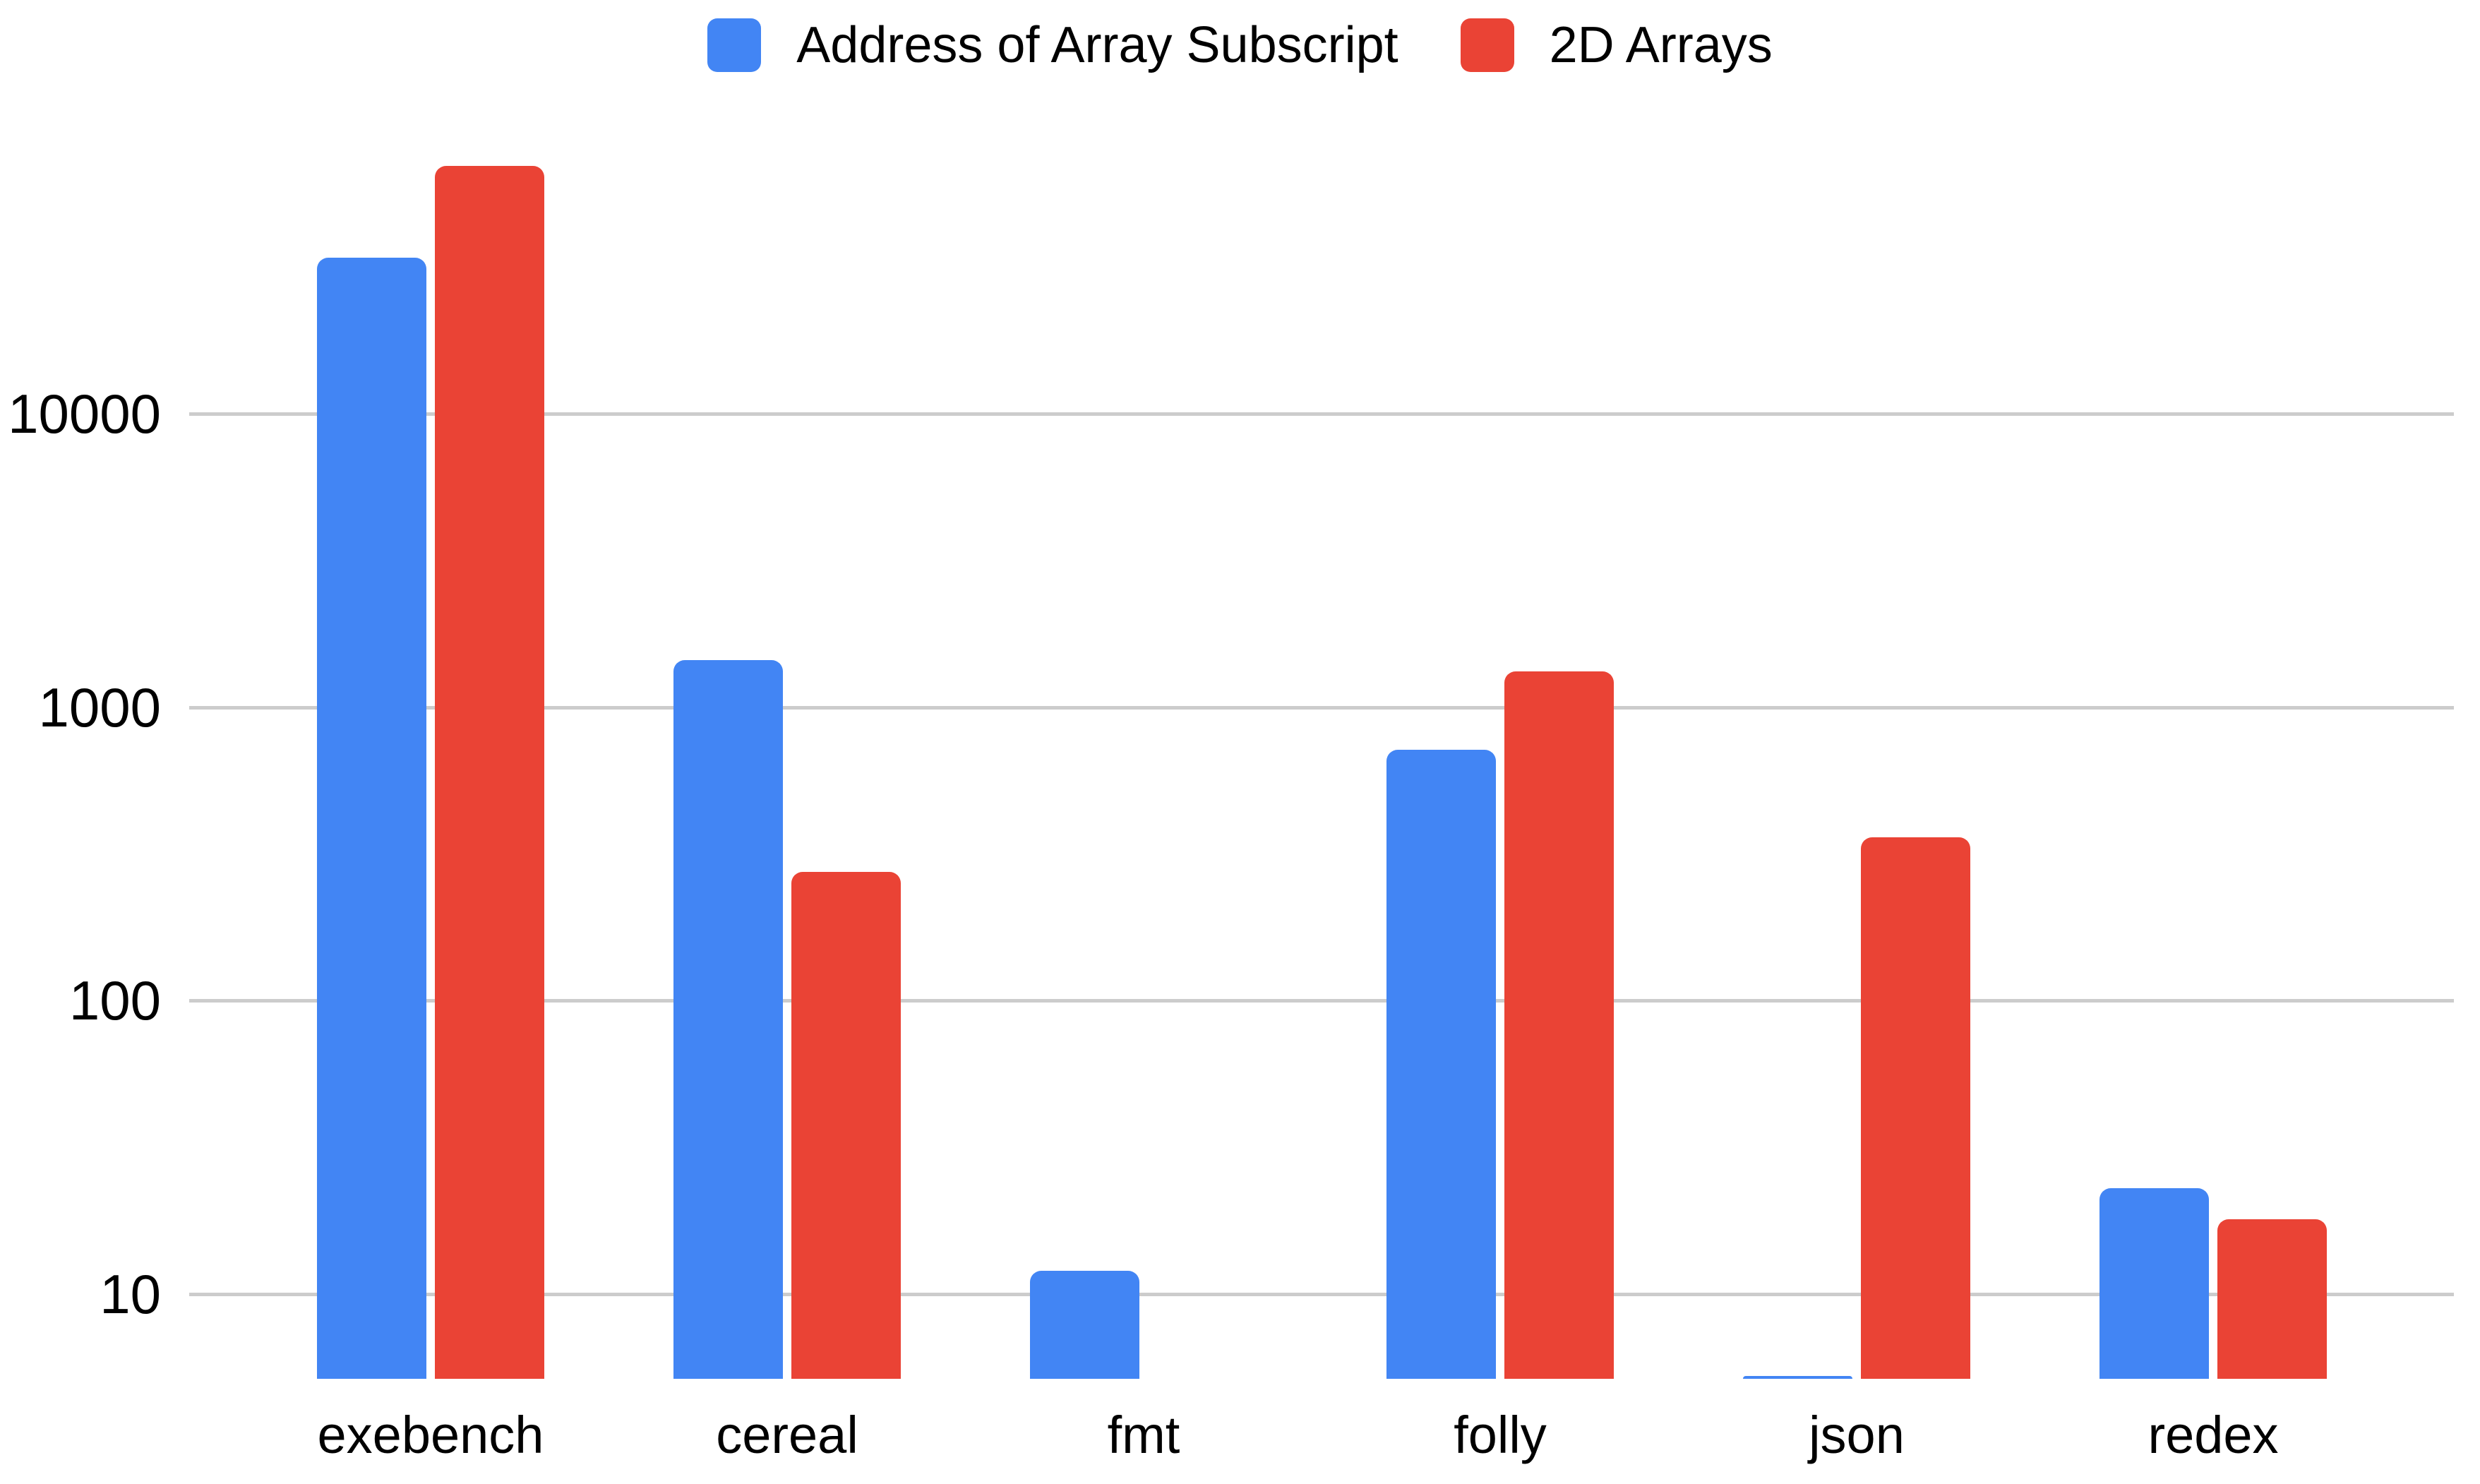 The image size is (2480, 1484). Describe the element at coordinates (130, 1294) in the screenshot. I see `y-axis-tick-label: 10` at that location.